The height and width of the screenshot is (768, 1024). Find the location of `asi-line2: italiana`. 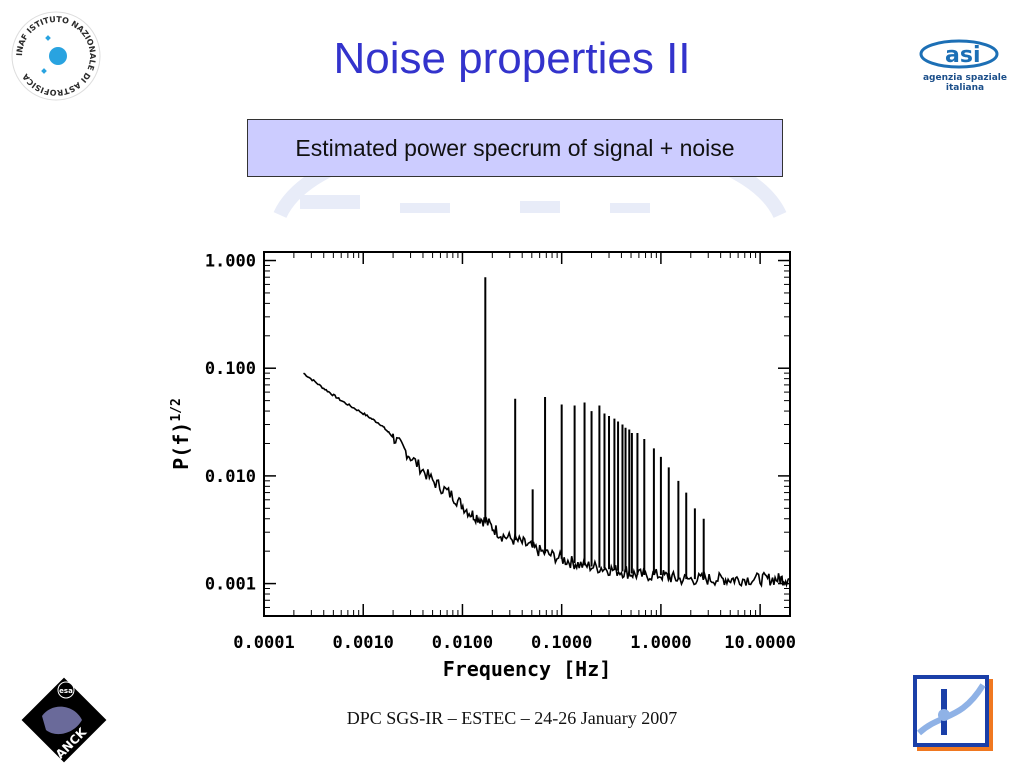

asi-line2: italiana is located at coordinates (965, 88).